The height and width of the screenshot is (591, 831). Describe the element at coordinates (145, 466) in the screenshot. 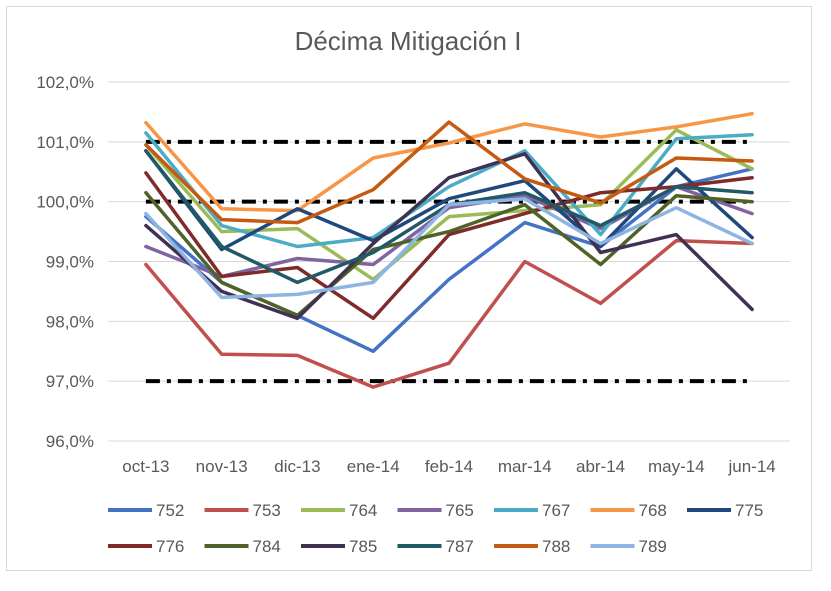

I see `x-tick-label: oct-13` at that location.